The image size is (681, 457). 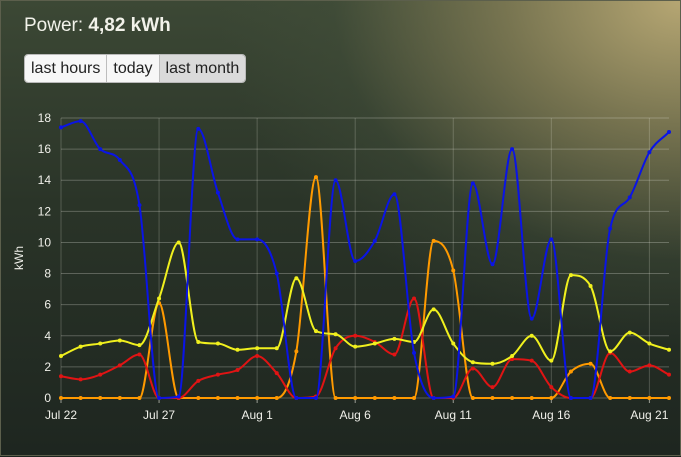 What do you see at coordinates (202, 68) in the screenshot?
I see `last-month-button: last month` at bounding box center [202, 68].